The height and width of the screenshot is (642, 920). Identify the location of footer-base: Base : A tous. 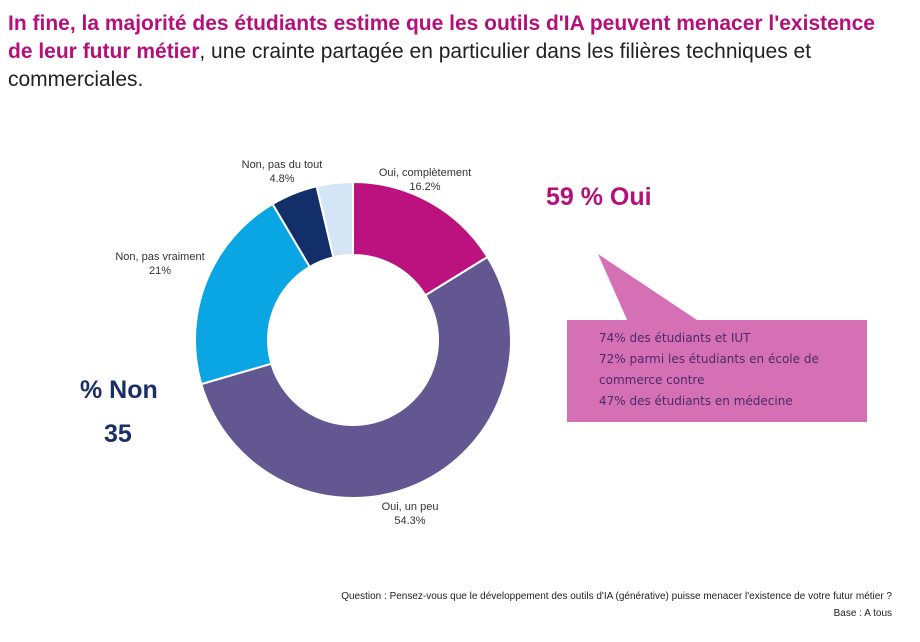
(862, 613).